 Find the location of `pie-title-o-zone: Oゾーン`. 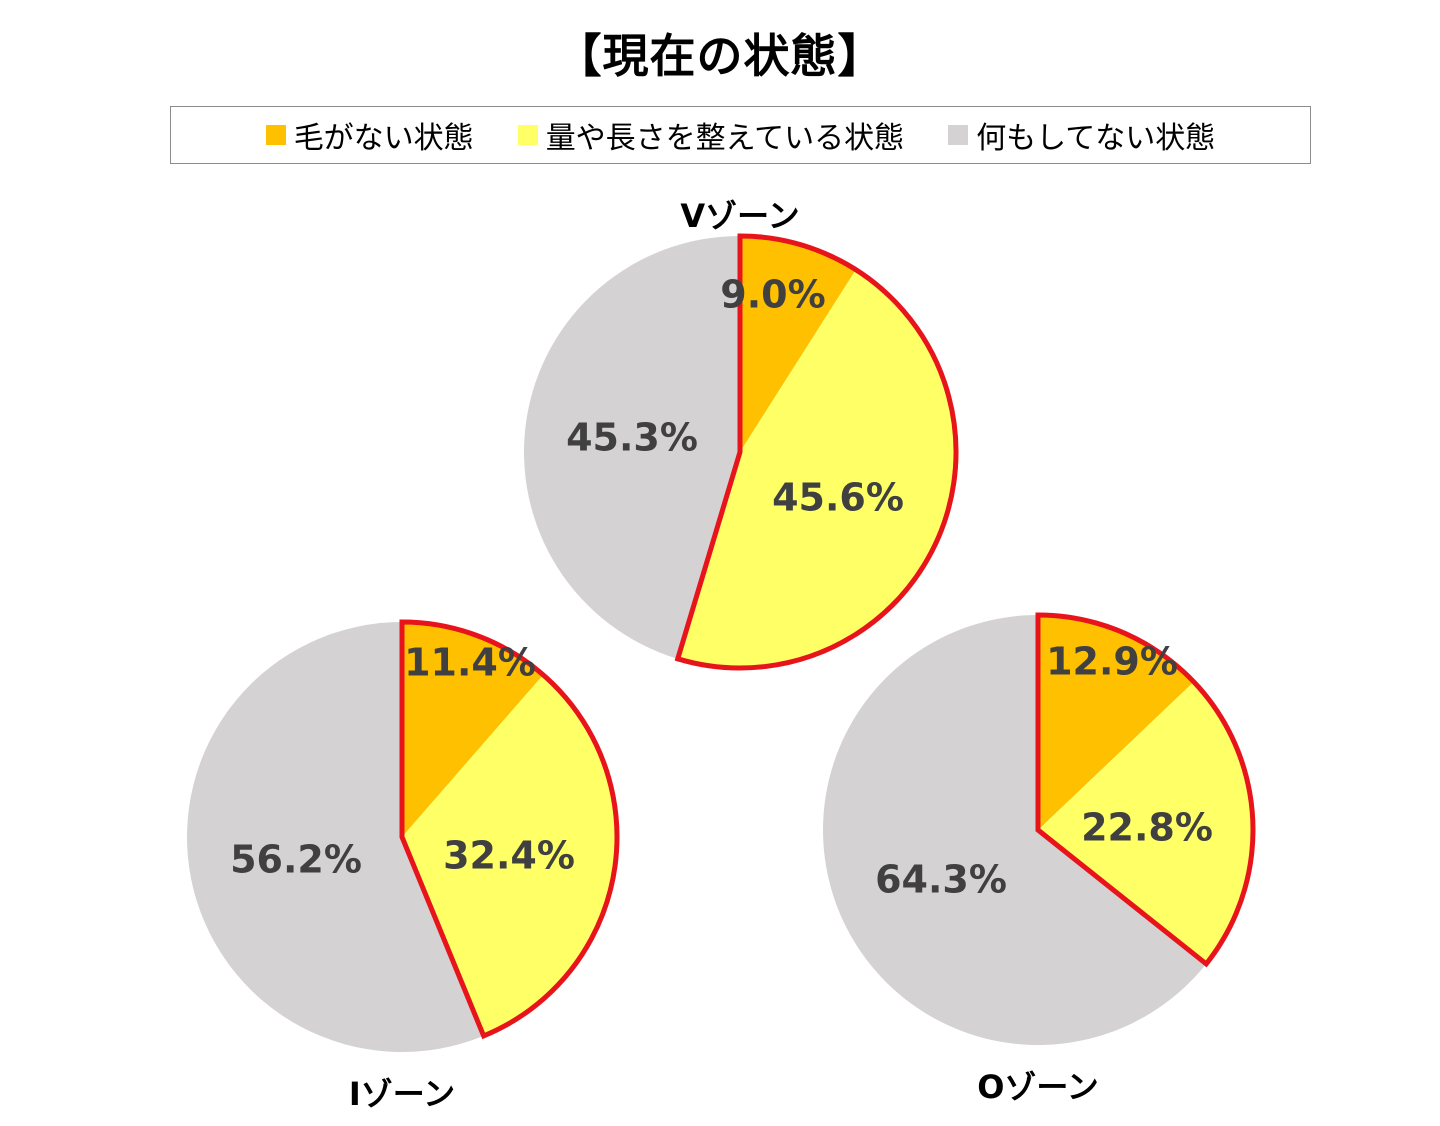

pie-title-o-zone: Oゾーン is located at coordinates (1038, 1087).